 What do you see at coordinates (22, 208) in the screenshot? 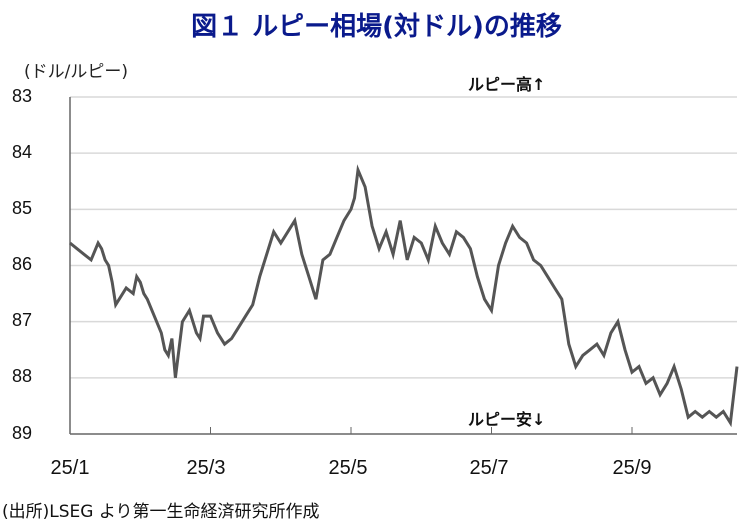
I see `y-tick-85: 85` at bounding box center [22, 208].